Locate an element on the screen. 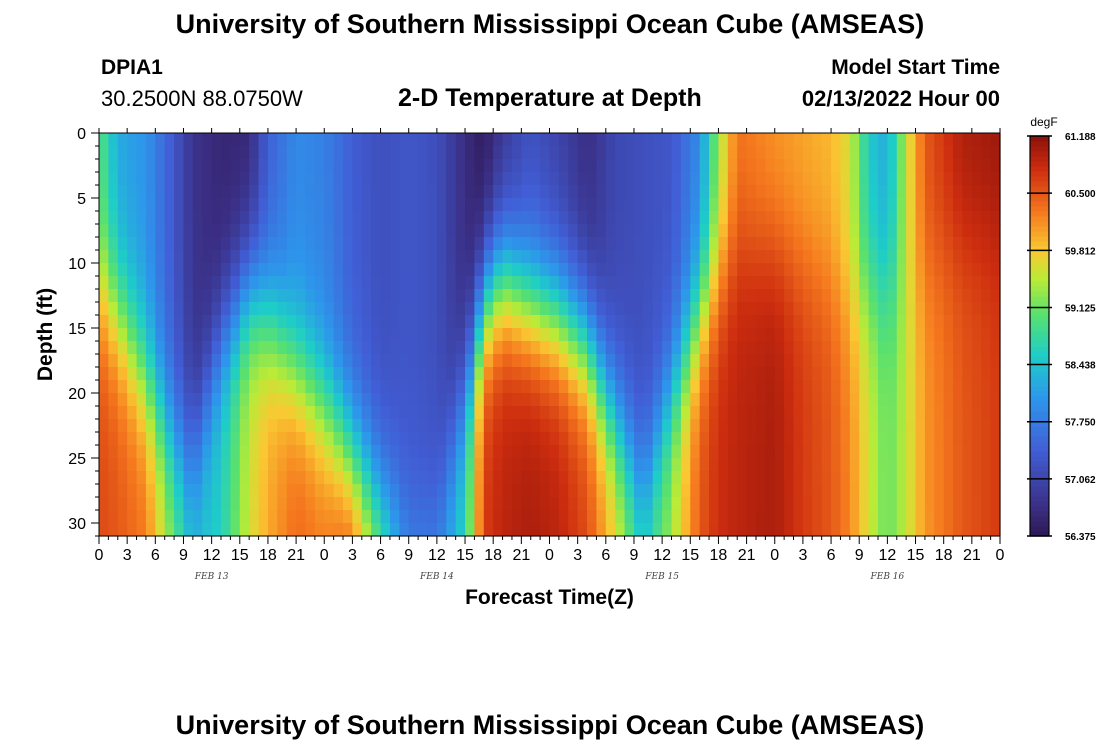 Image resolution: width=1100 pixels, height=750 pixels. date-label: FEB 15 is located at coordinates (661, 577).